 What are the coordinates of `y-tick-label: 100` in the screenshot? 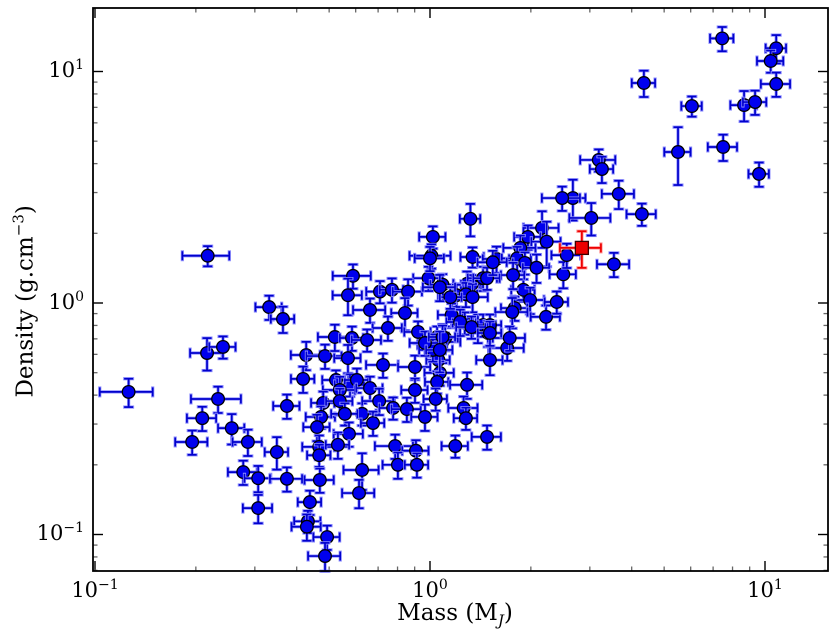 It's located at (66, 301).